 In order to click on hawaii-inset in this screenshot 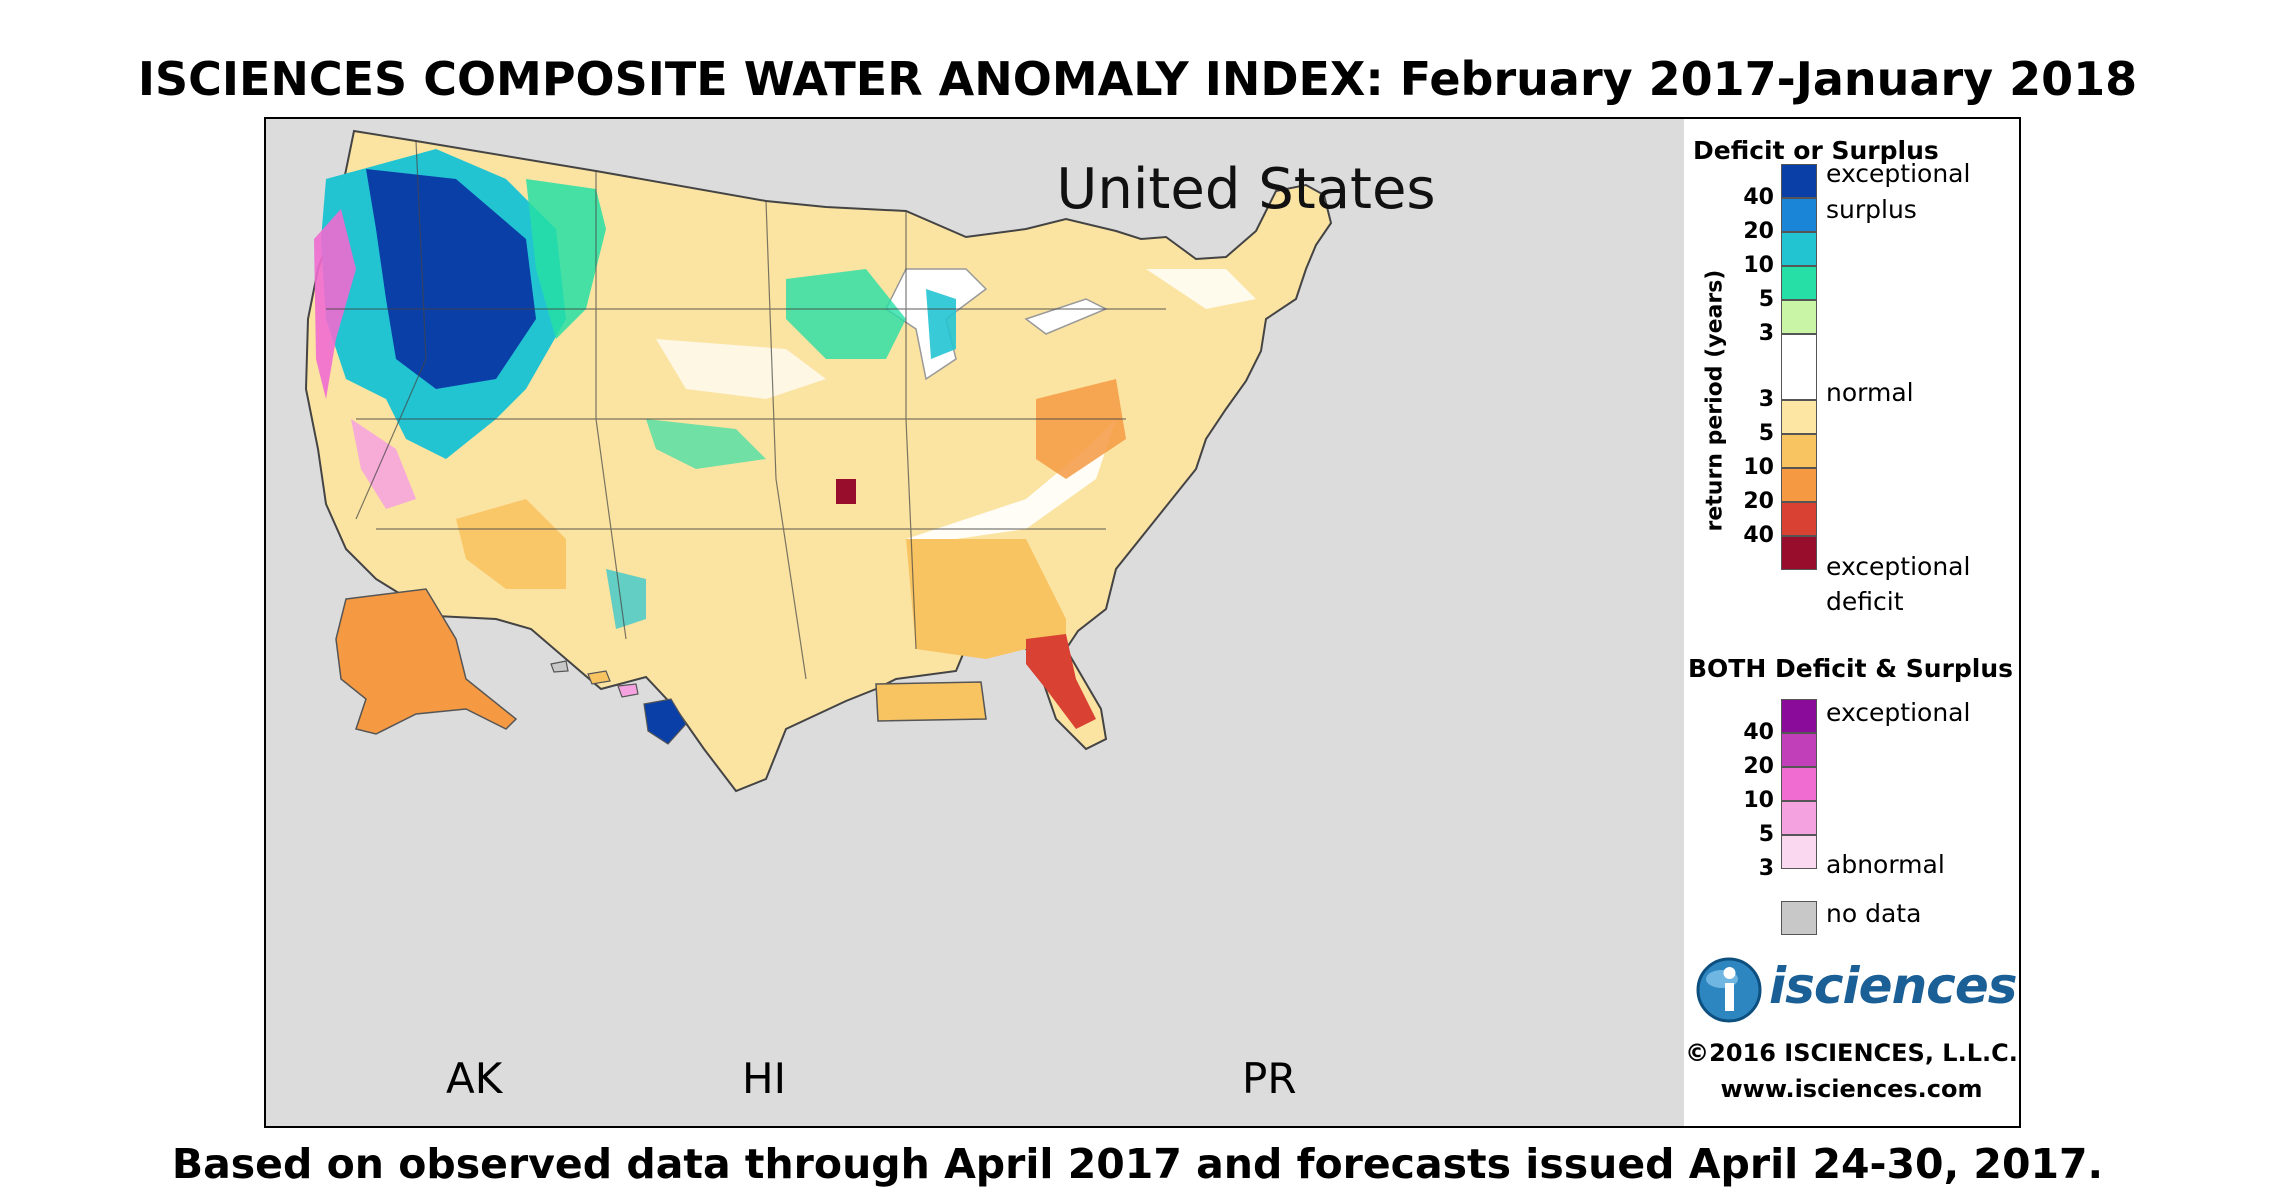, I will do `click(618, 702)`.